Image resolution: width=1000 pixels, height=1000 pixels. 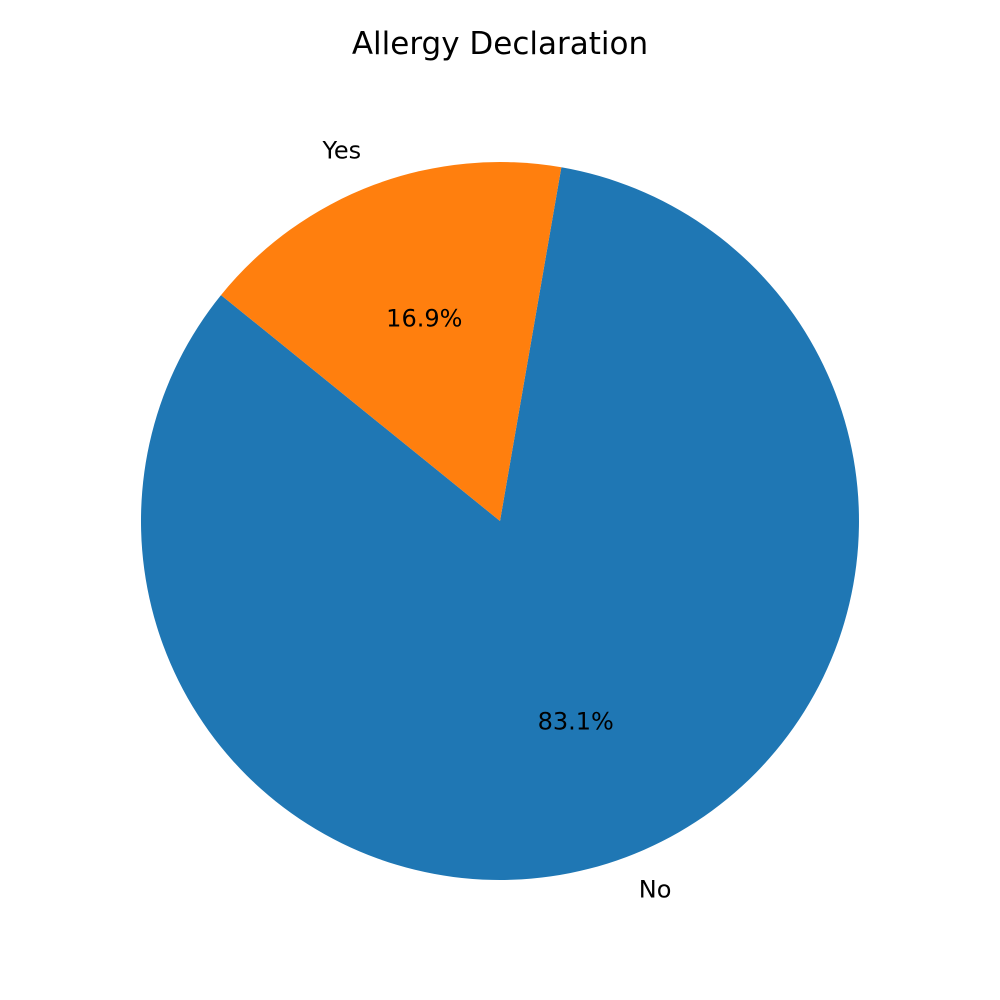 What do you see at coordinates (500, 44) in the screenshot?
I see `chart-title: Allergy Declaration` at bounding box center [500, 44].